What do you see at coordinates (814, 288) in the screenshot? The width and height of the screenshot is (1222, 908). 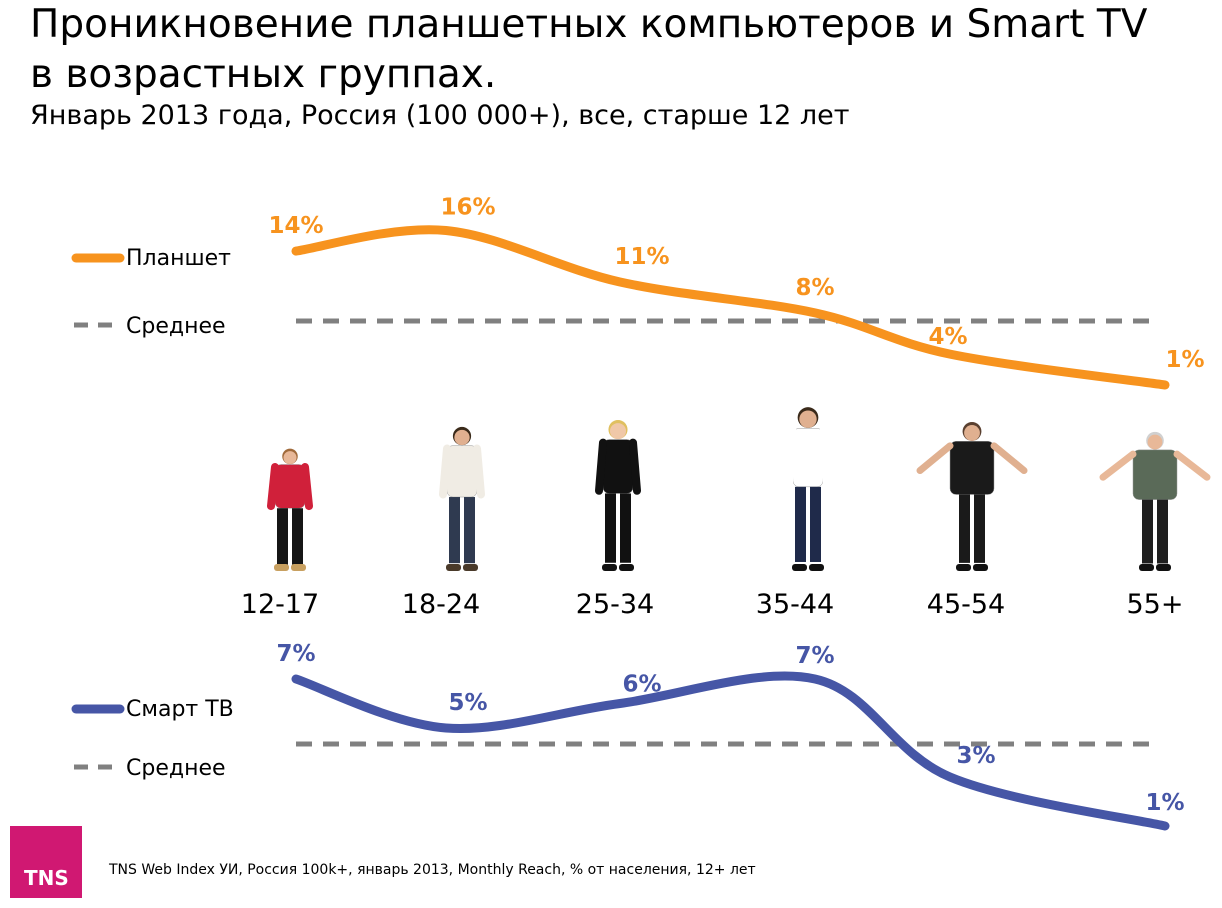 I see `tablet-data-label: 8%` at bounding box center [814, 288].